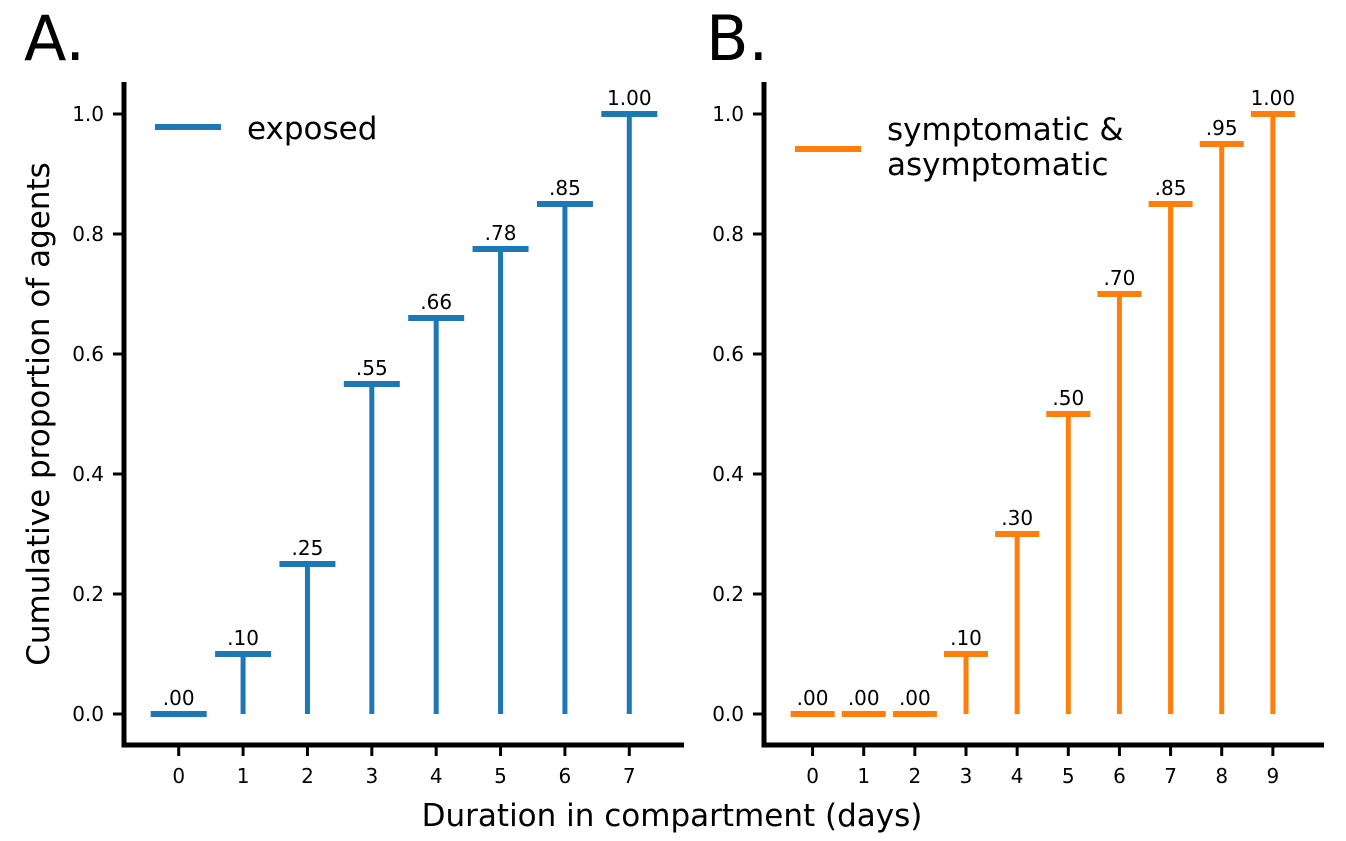 This screenshot has height=841, width=1346. I want to click on panel-b-y-tick-label: 0.6, so click(728, 354).